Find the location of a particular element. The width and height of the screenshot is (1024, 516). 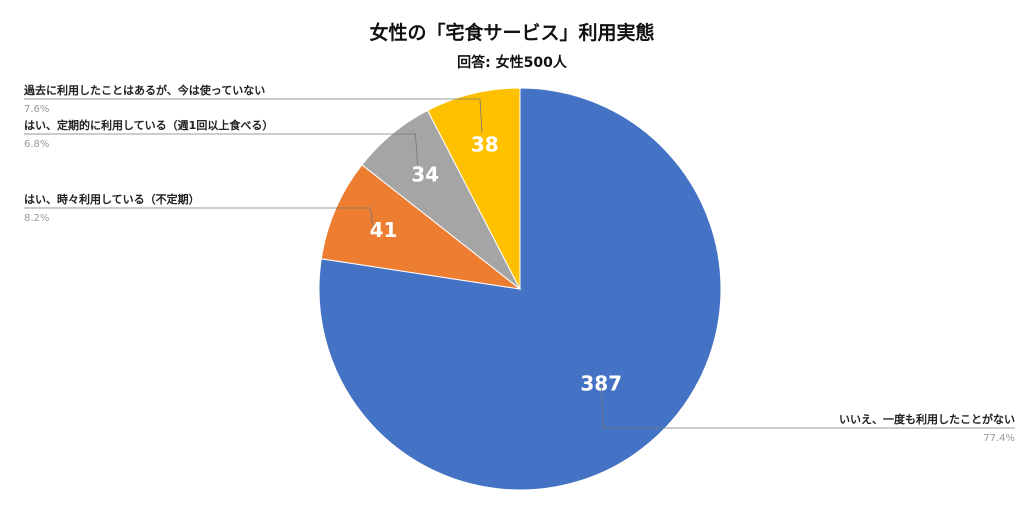

legend-percent: 6.8% is located at coordinates (36, 144).